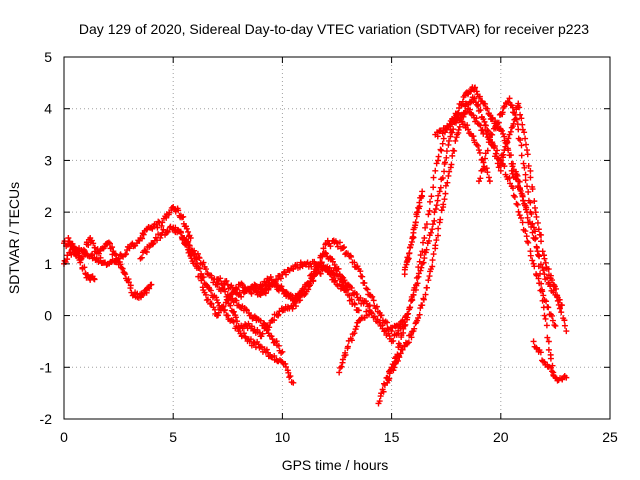 The height and width of the screenshot is (480, 640). I want to click on x-tick-label: 25, so click(610, 437).